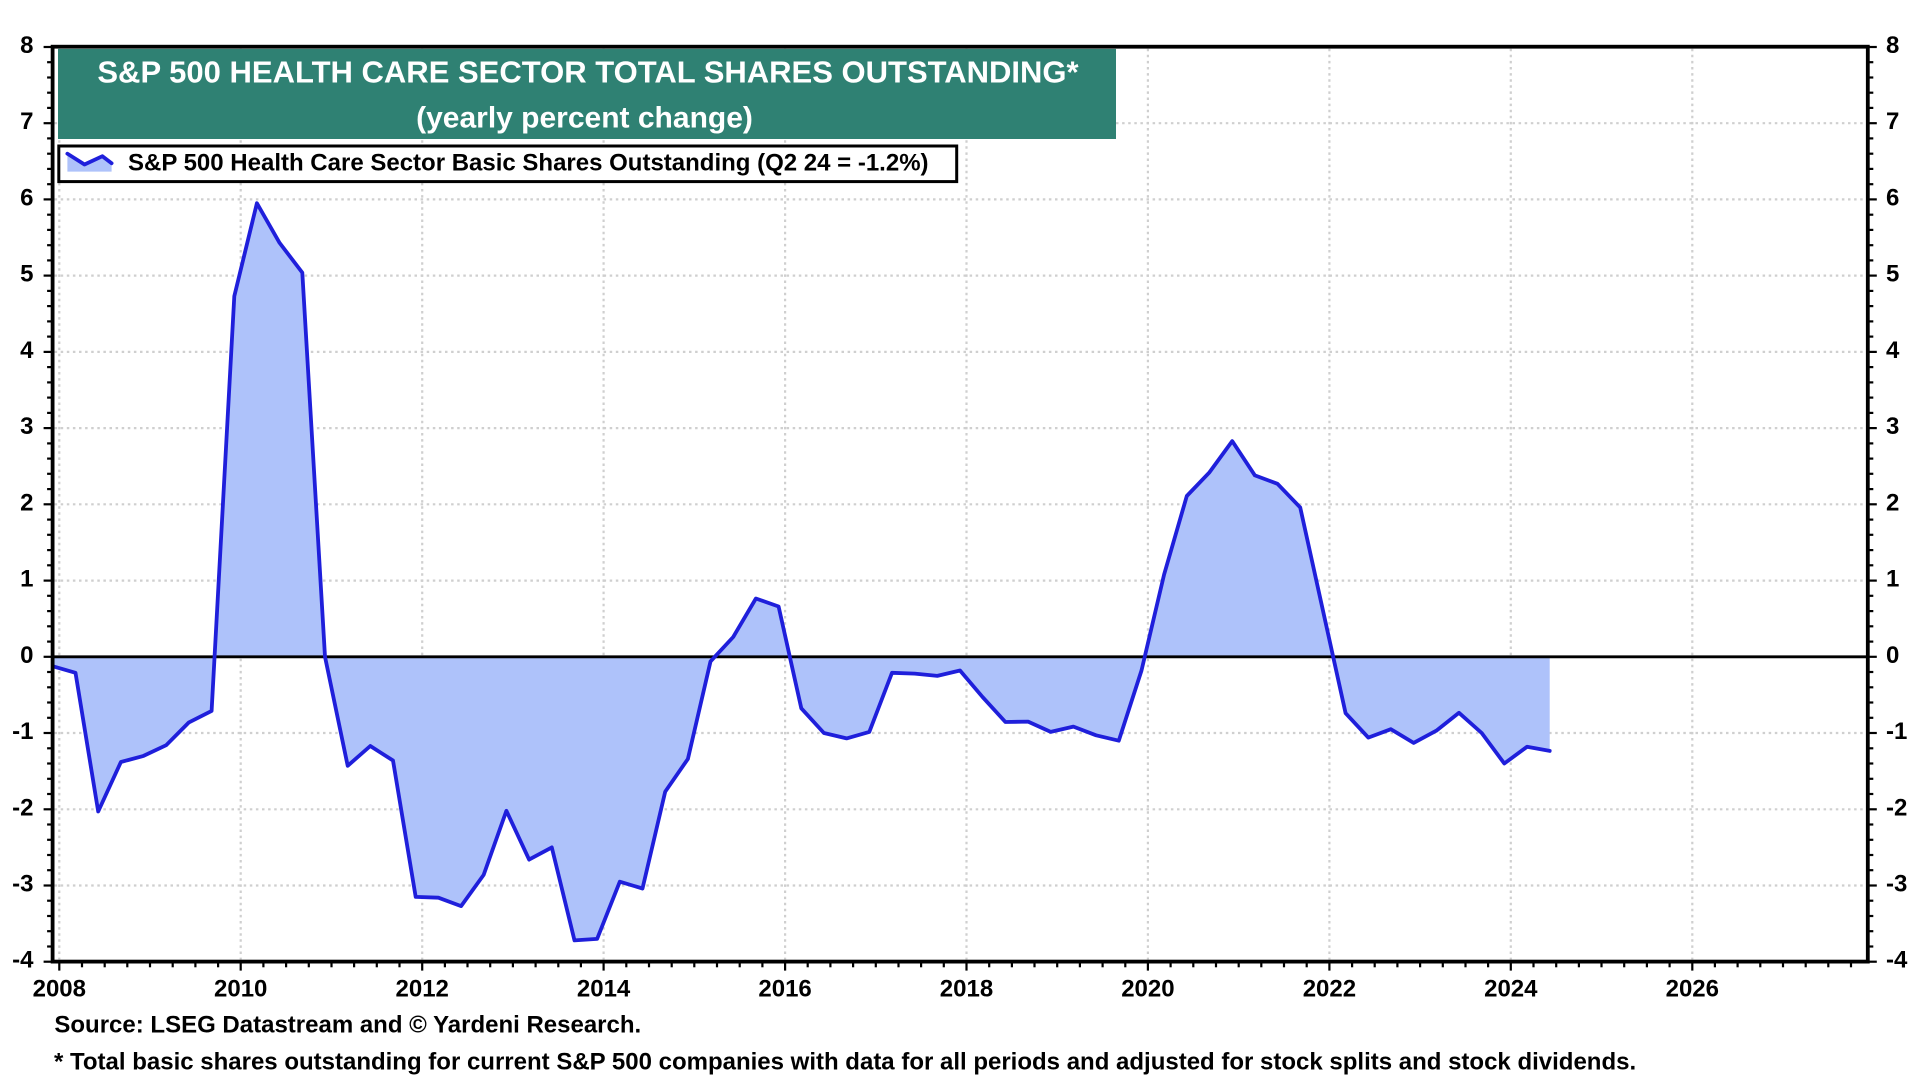 The width and height of the screenshot is (1920, 1080). What do you see at coordinates (966, 989) in the screenshot?
I see `svg-text: 2018` at bounding box center [966, 989].